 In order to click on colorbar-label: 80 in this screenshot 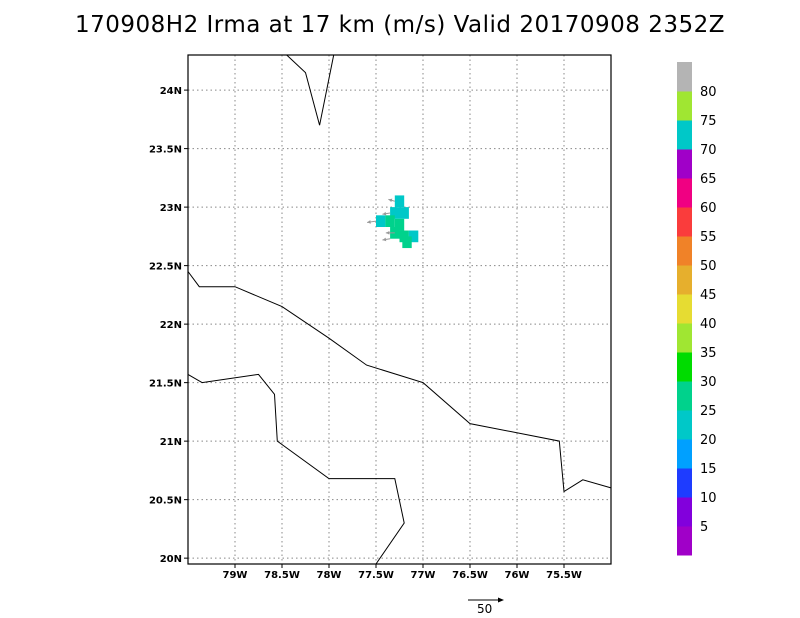, I will do `click(708, 92)`.